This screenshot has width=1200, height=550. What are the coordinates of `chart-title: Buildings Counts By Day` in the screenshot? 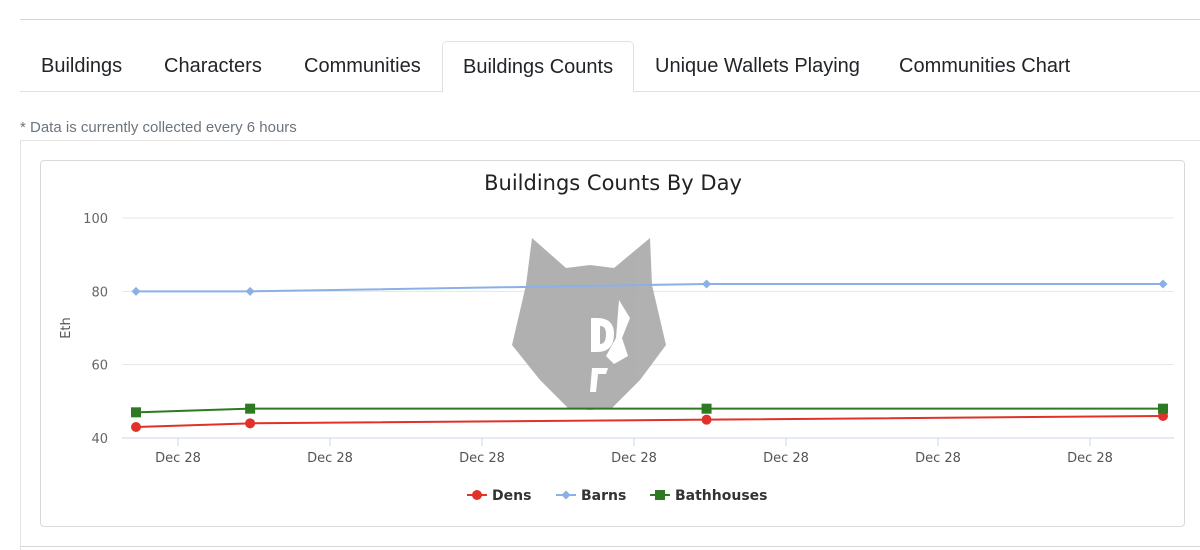 It's located at (613, 183).